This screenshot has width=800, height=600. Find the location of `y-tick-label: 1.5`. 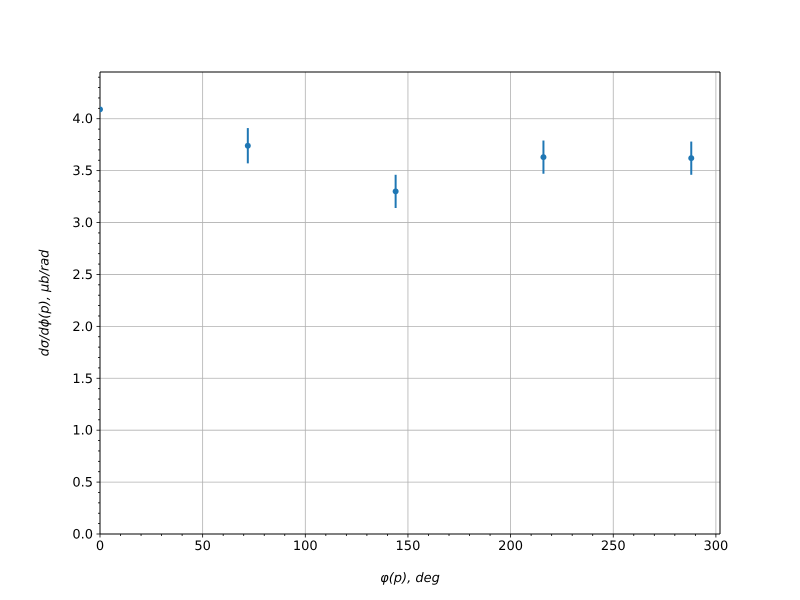

y-tick-label: 1.5 is located at coordinates (82, 379).